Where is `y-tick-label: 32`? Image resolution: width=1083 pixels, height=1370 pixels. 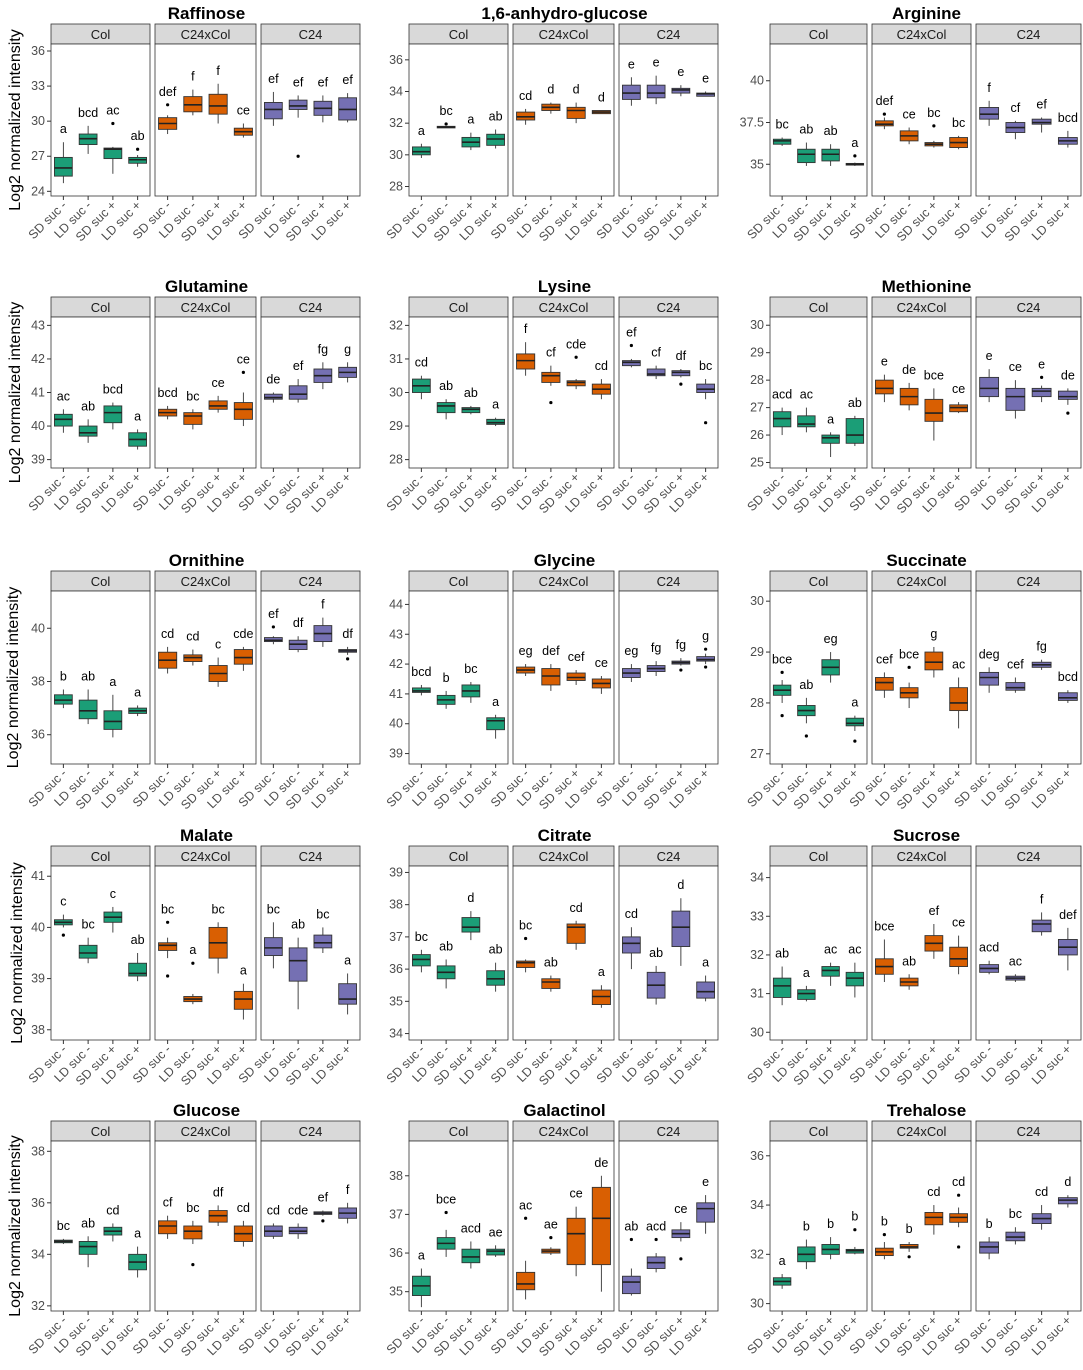
y-tick-label: 32 is located at coordinates (396, 325).